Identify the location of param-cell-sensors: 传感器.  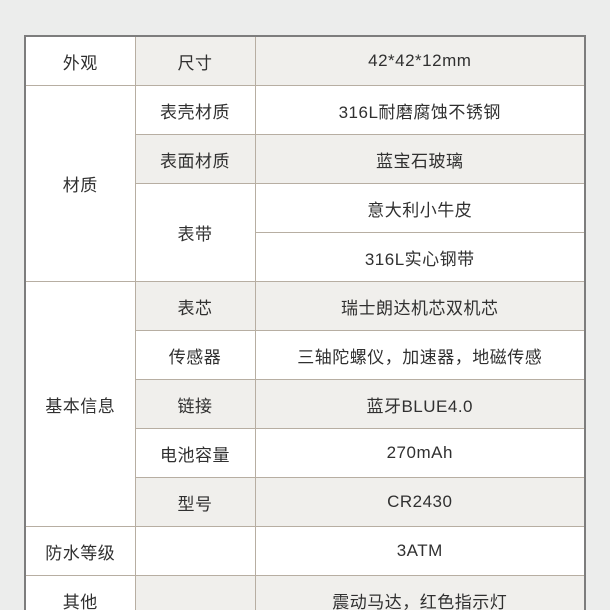
(195, 355).